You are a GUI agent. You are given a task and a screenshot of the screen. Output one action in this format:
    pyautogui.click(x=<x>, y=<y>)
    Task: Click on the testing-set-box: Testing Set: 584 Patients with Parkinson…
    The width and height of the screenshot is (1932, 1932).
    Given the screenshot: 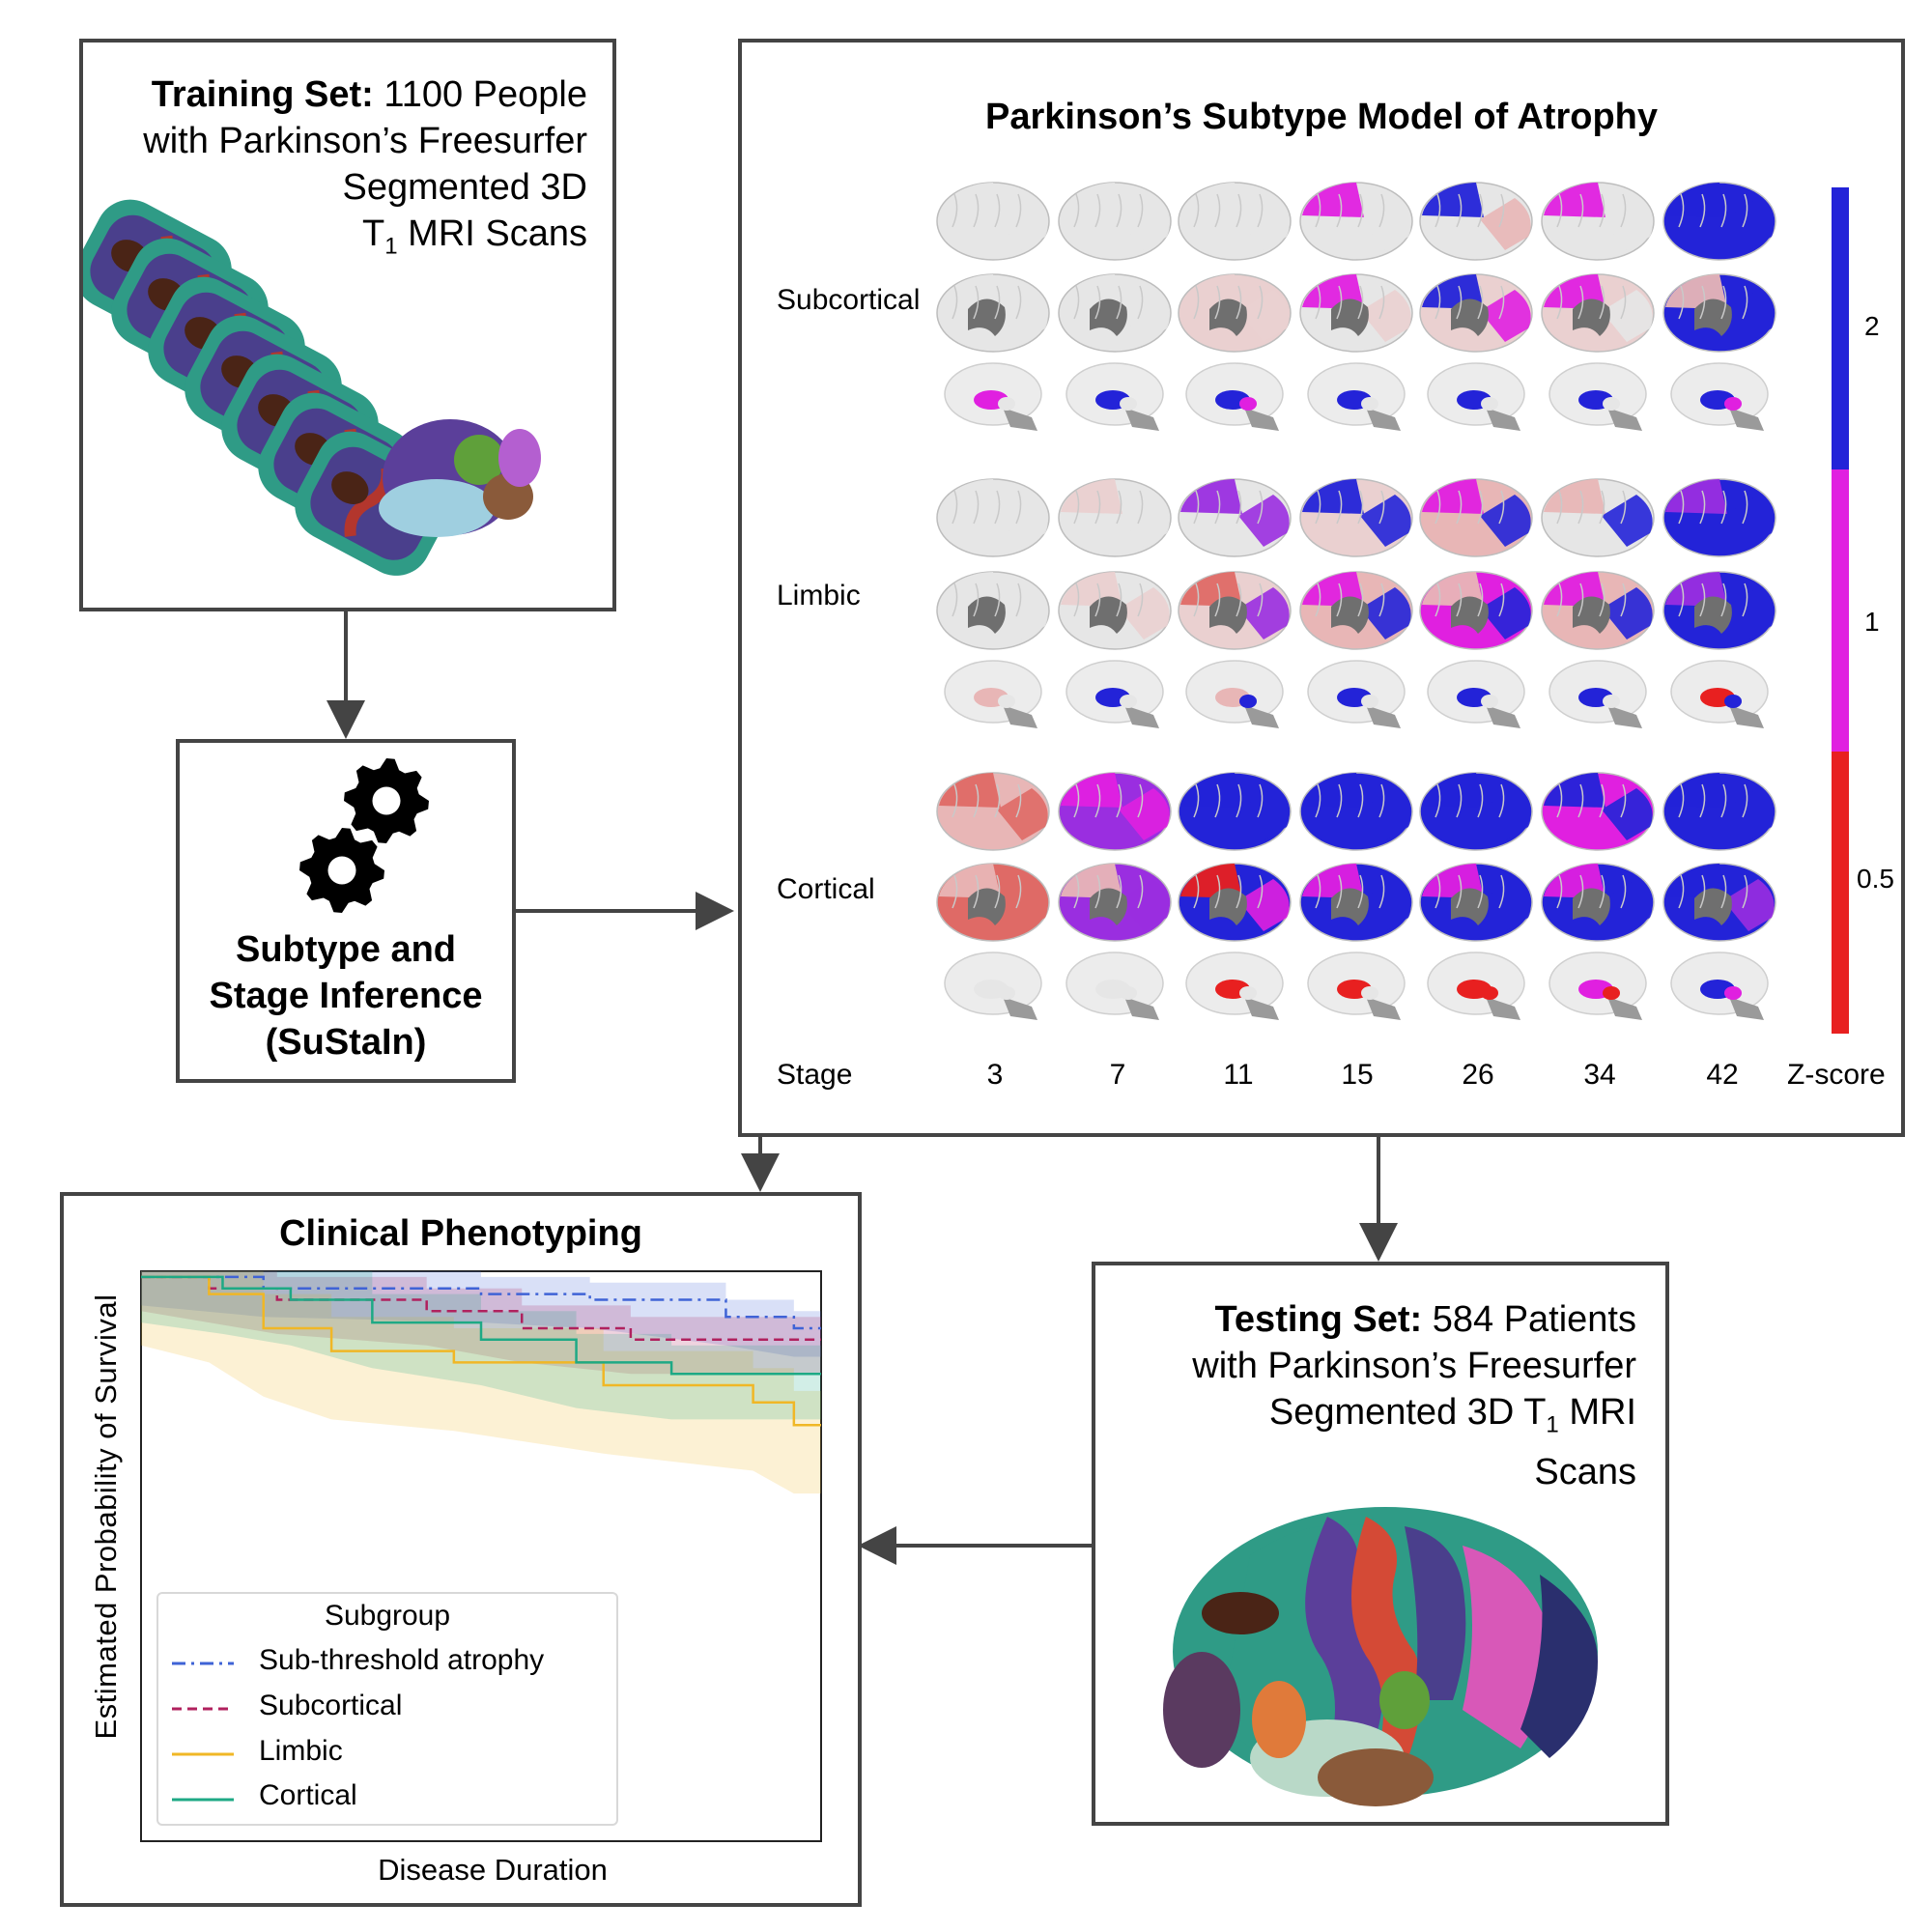 What is the action you would take?
    pyautogui.click(x=1380, y=1544)
    